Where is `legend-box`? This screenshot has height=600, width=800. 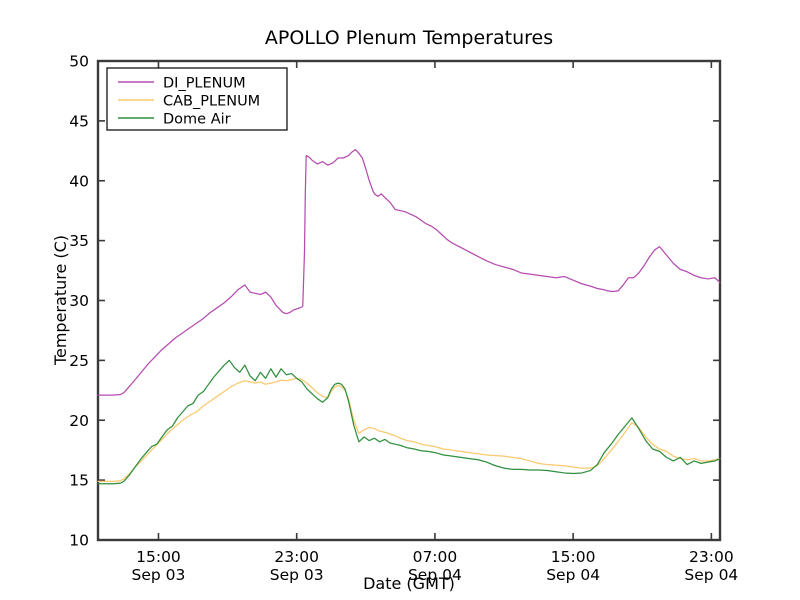 legend-box is located at coordinates (197, 99).